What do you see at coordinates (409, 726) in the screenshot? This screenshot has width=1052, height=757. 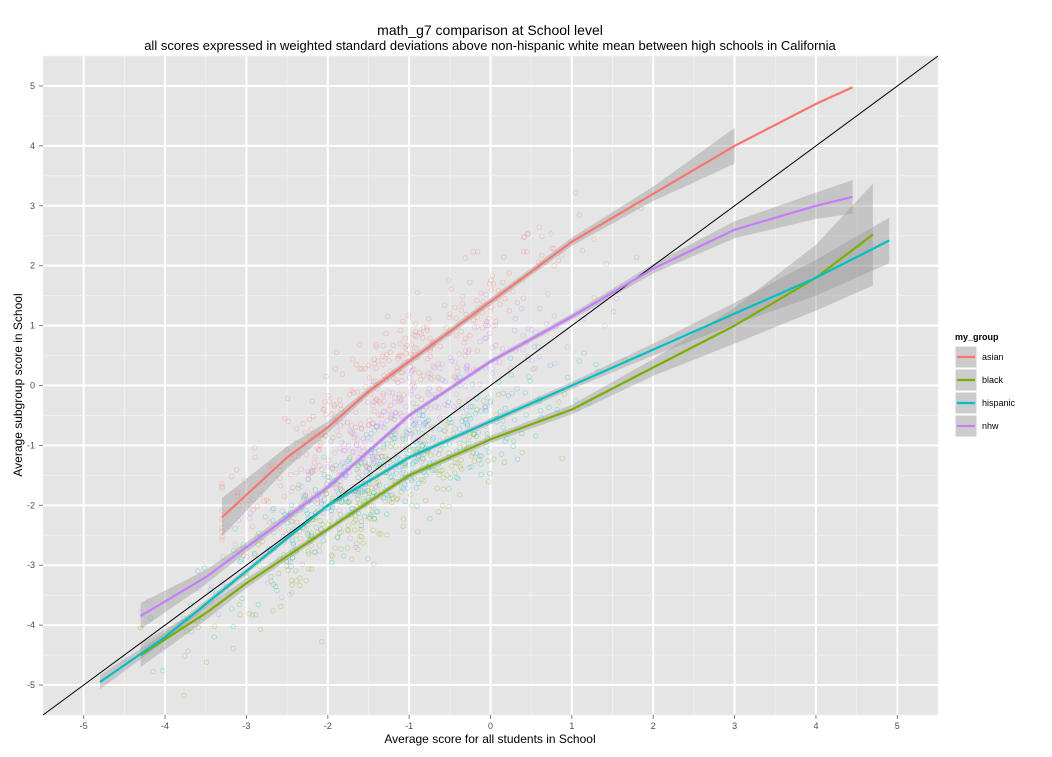 I see `x-tick-label: -1` at bounding box center [409, 726].